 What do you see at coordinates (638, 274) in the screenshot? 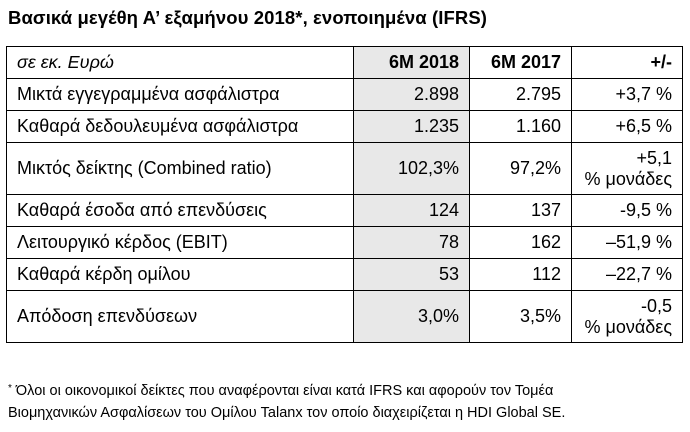
I see `change-line1: –22,7 %` at bounding box center [638, 274].